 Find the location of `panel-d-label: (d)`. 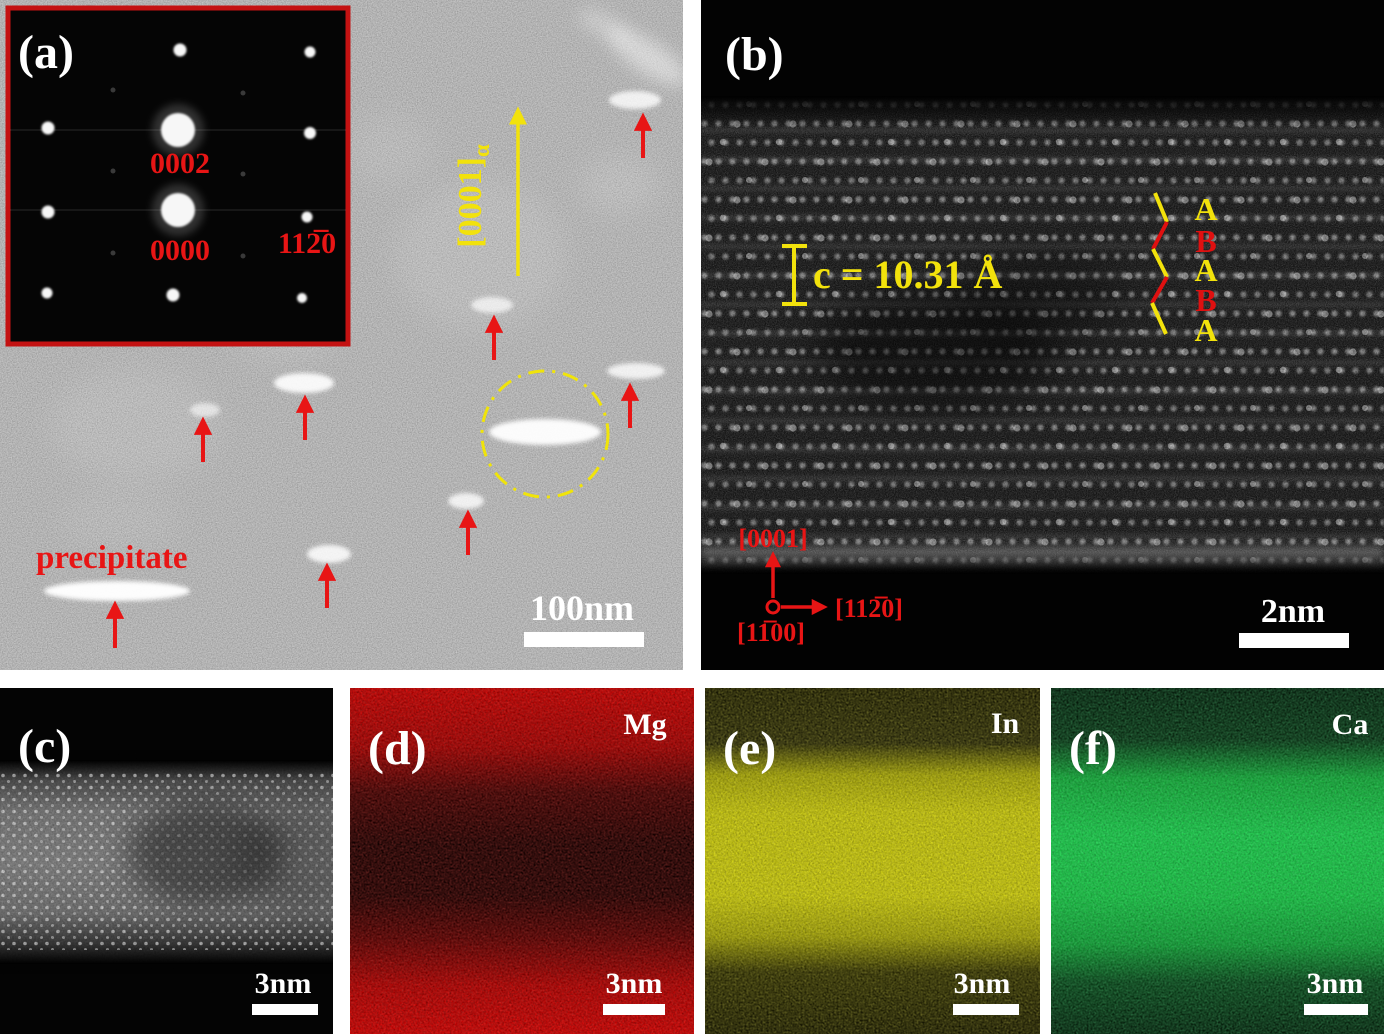

panel-d-label: (d) is located at coordinates (397, 748).